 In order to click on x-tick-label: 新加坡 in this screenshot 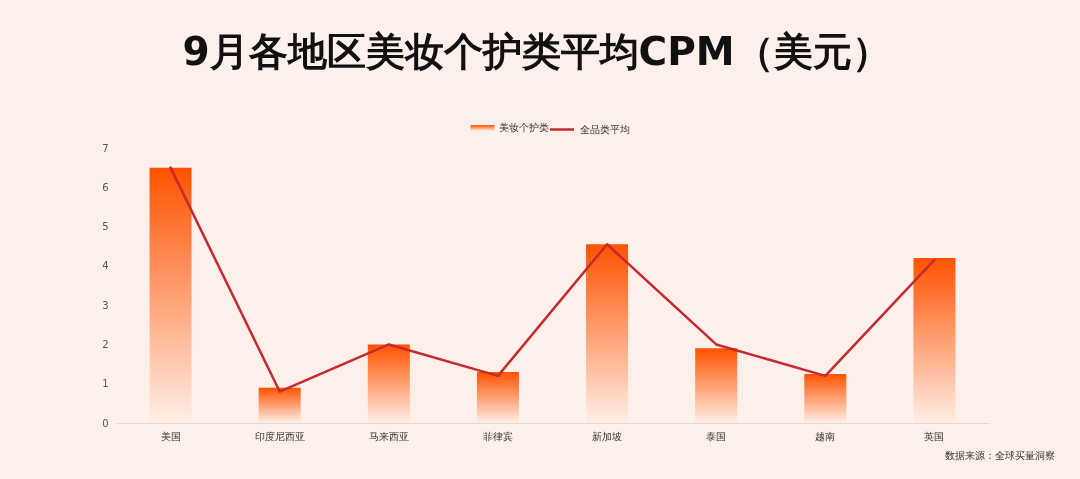, I will do `click(607, 436)`.